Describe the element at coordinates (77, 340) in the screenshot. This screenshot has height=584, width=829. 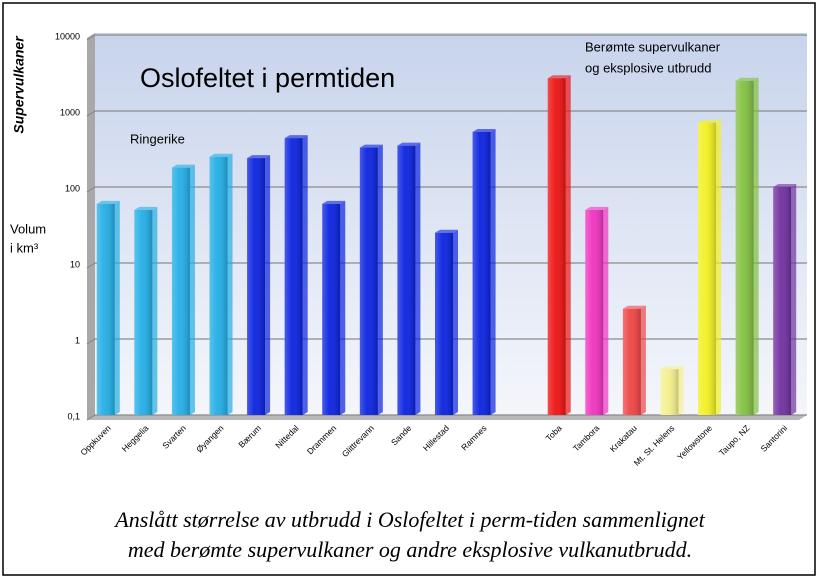
I see `y-tick-label: 1` at that location.